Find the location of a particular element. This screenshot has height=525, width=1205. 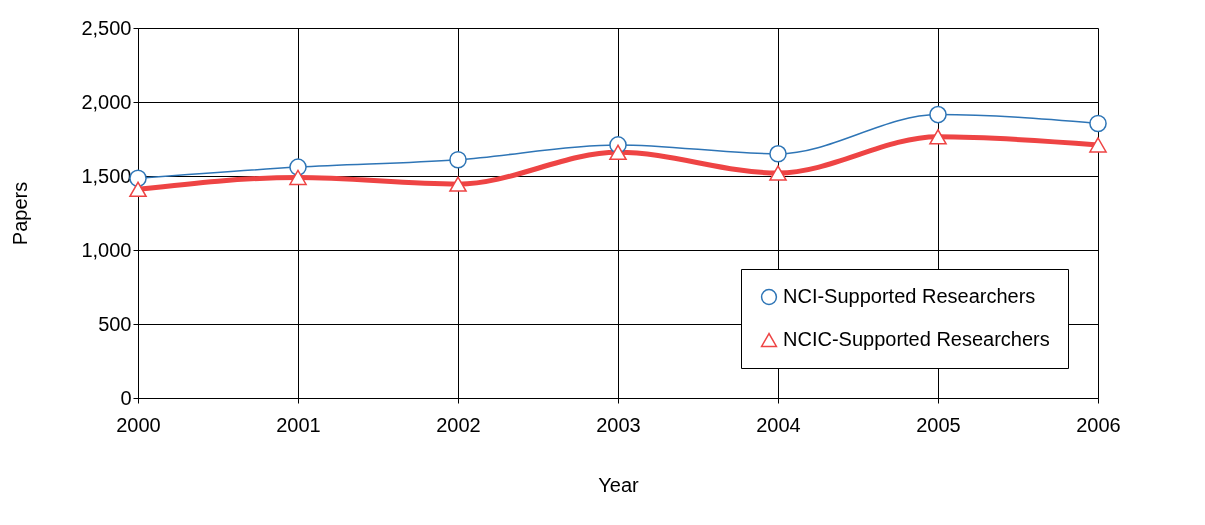

y-tick-label: 2,000 is located at coordinates (106, 101).